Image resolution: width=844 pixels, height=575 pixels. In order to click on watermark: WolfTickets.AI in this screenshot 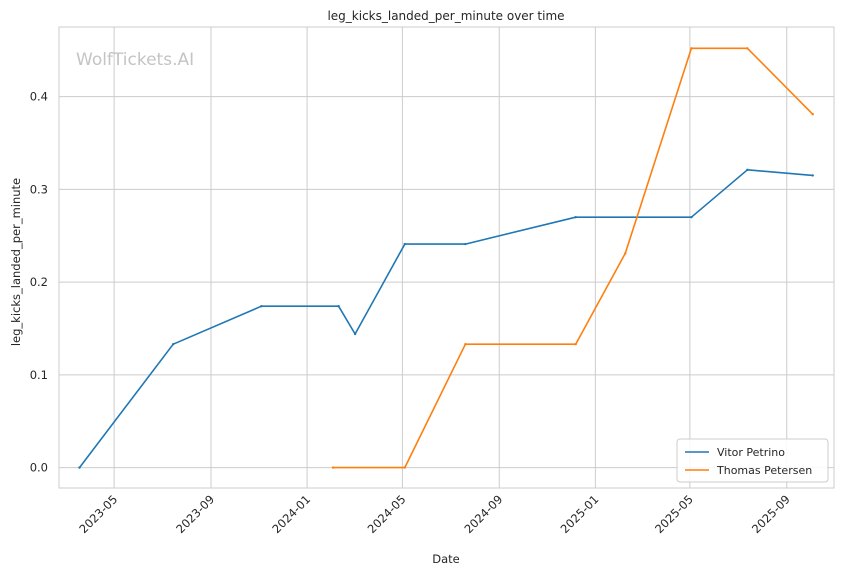, I will do `click(135, 60)`.